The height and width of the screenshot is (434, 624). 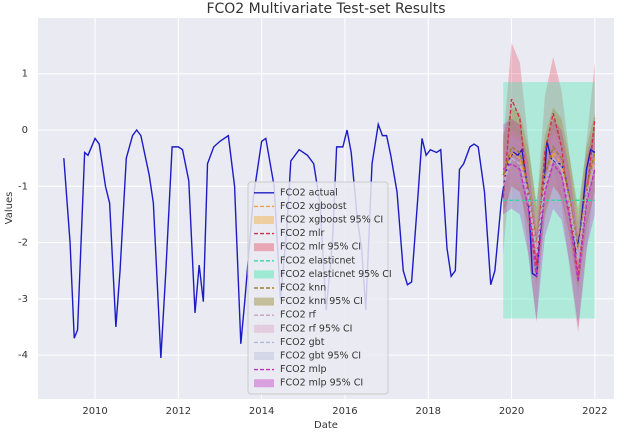 I want to click on x-tick-label: 2010, so click(x=94, y=411).